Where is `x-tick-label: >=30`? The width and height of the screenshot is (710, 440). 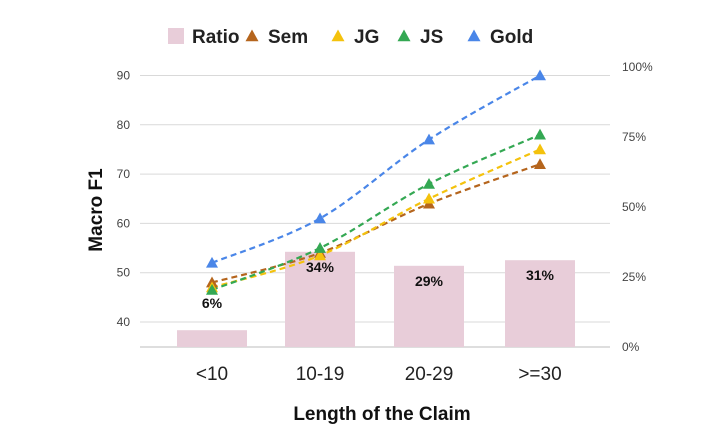 x-tick-label: >=30 is located at coordinates (539, 374).